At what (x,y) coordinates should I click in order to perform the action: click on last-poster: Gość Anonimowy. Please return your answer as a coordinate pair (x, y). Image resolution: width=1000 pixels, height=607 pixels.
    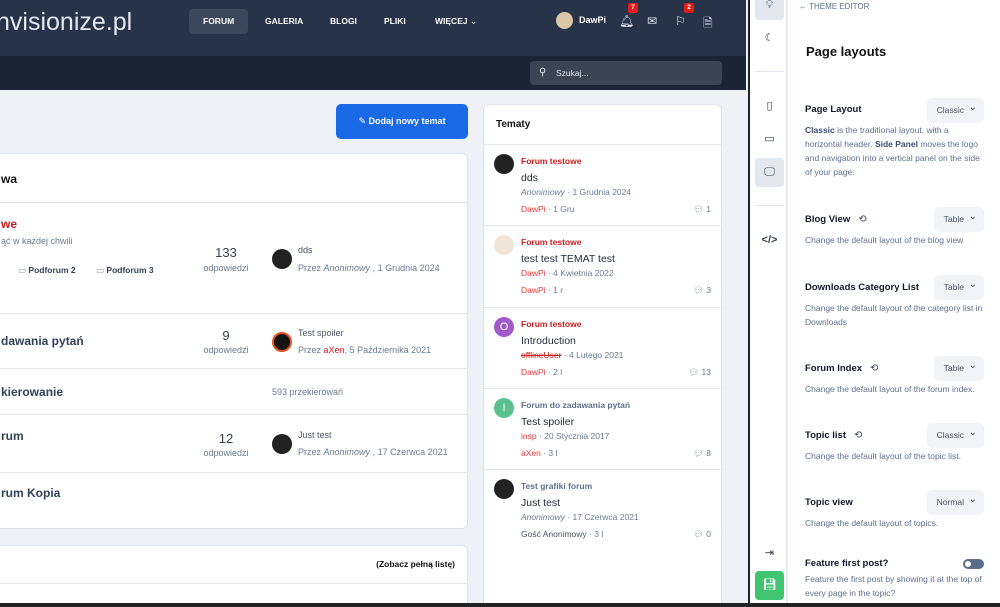
    Looking at the image, I should click on (554, 534).